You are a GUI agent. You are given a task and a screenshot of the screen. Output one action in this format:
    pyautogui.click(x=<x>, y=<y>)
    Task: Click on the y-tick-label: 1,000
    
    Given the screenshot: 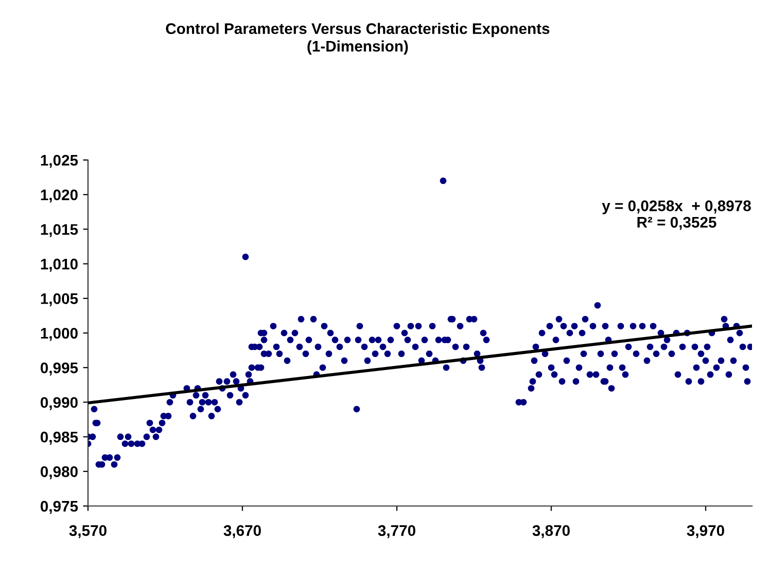 What is the action you would take?
    pyautogui.click(x=59, y=334)
    